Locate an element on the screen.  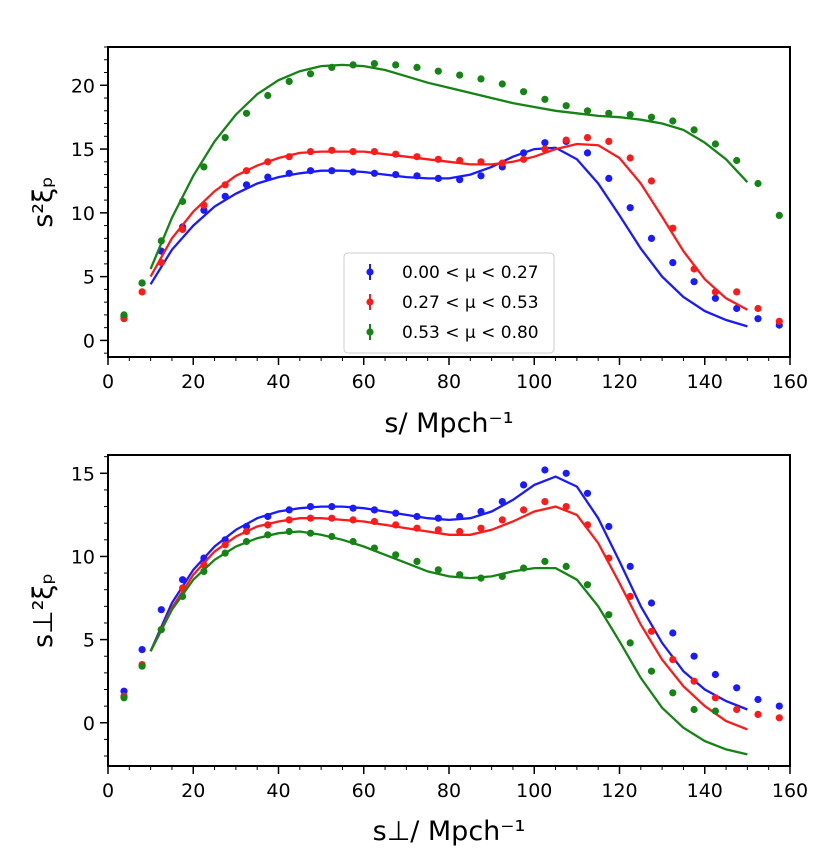
x-tick-label: 20 is located at coordinates (193, 382).